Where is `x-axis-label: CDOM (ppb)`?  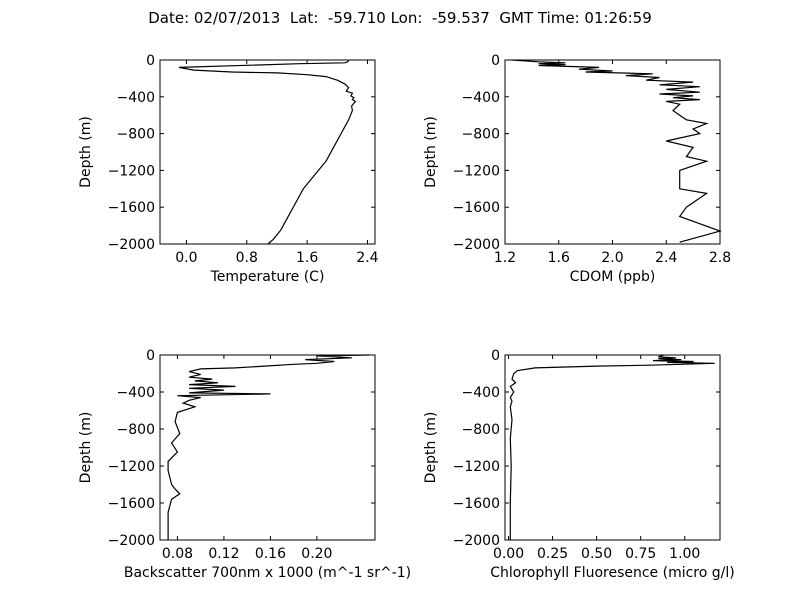 x-axis-label: CDOM (ppb) is located at coordinates (613, 277).